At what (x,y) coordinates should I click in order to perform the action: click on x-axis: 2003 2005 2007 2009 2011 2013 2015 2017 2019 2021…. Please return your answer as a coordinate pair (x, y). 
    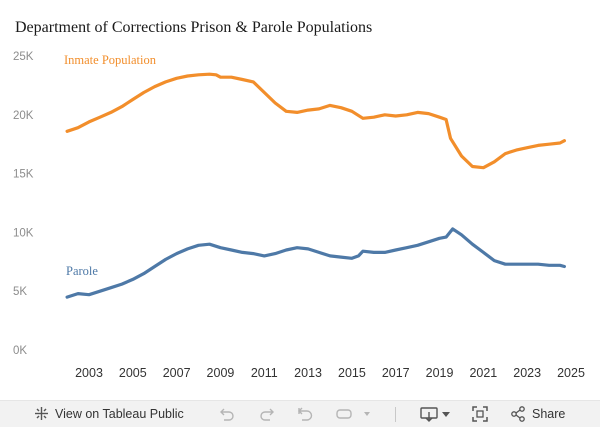
    Looking at the image, I should click on (330, 373).